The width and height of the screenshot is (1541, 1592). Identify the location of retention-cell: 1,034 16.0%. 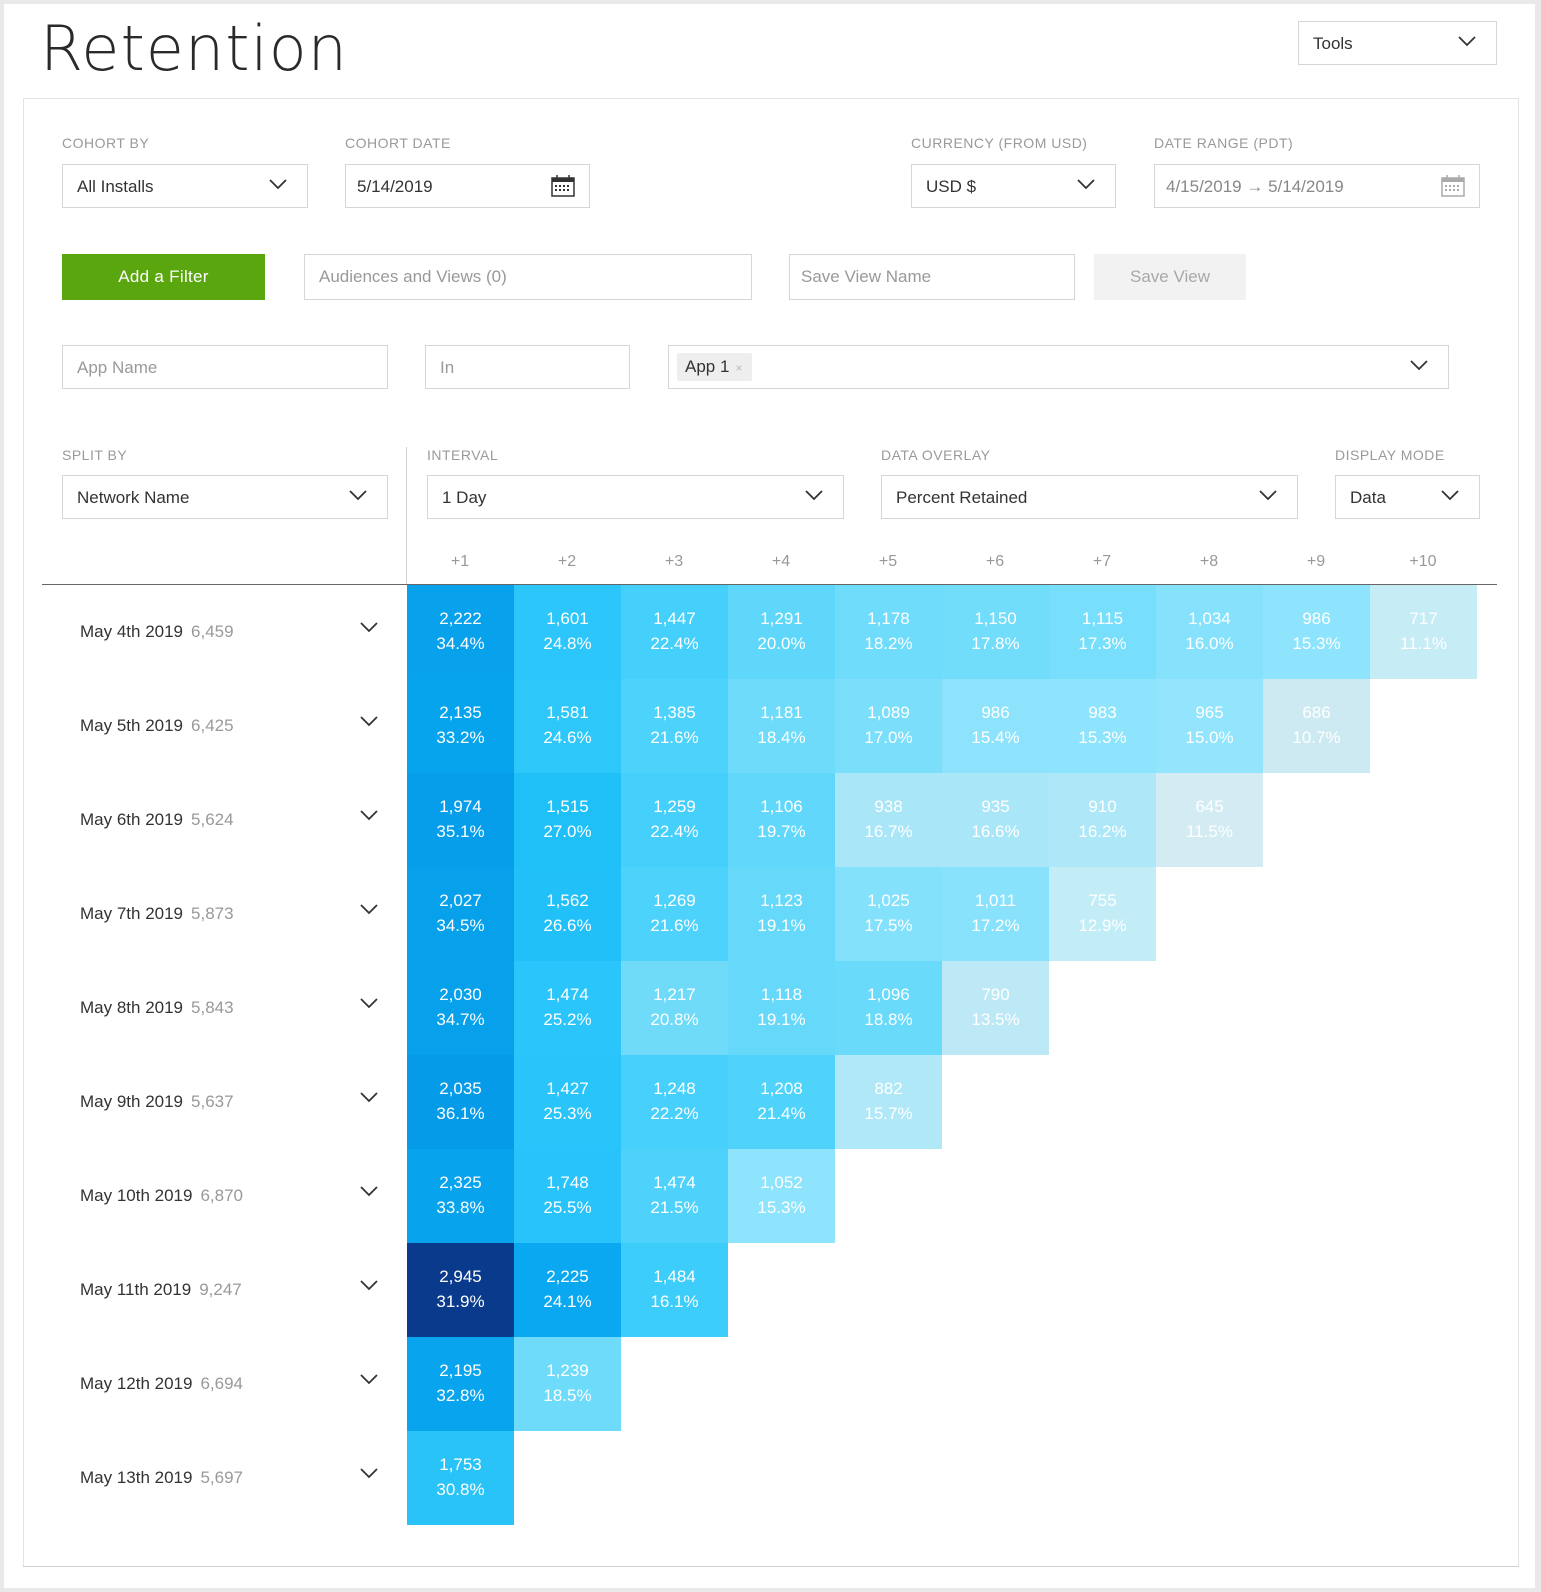
(1209, 632).